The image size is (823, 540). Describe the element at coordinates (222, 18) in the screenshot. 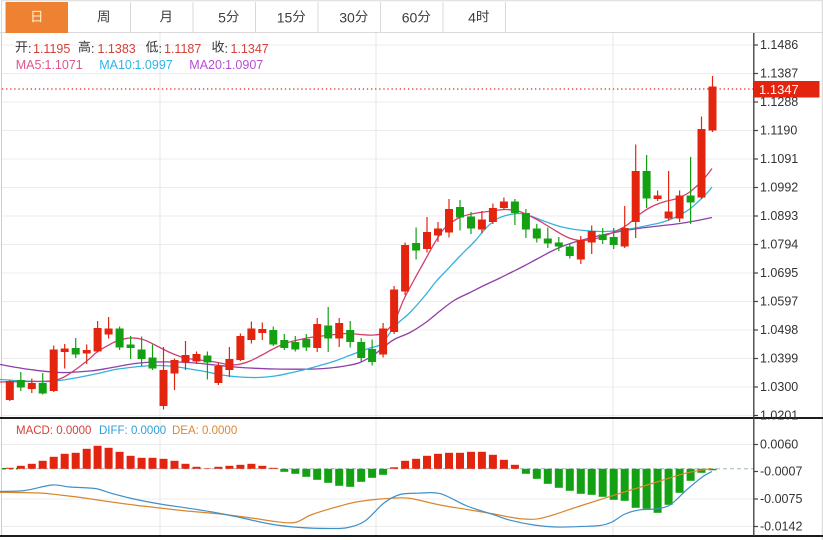

I see `svg-text: 5` at that location.